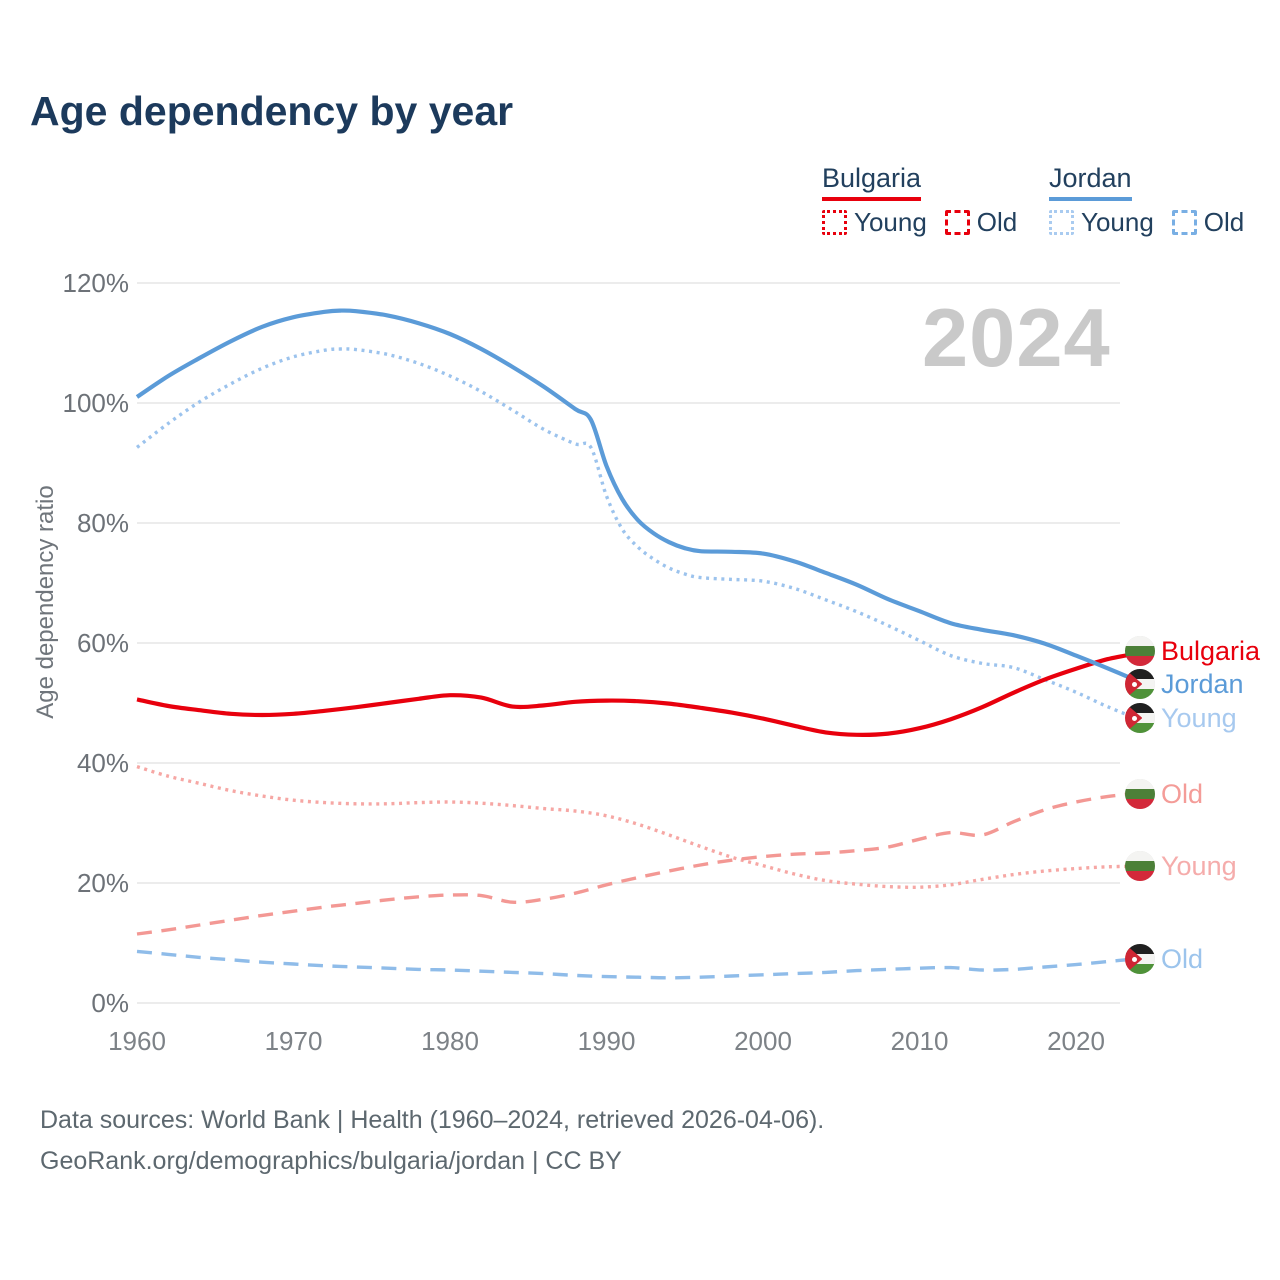  What do you see at coordinates (272, 111) in the screenshot?
I see `page-title: Age dependency by year` at bounding box center [272, 111].